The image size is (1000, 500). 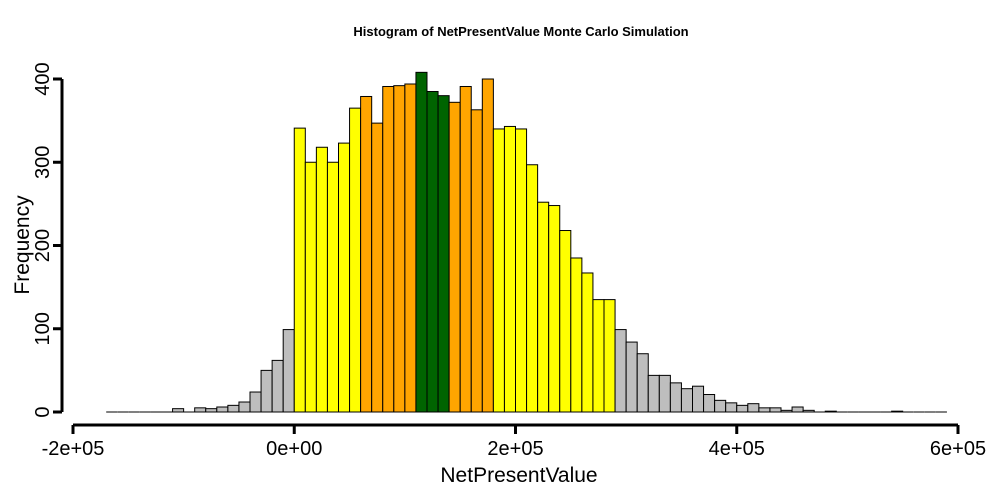 What do you see at coordinates (515, 449) in the screenshot?
I see `x-tick-label: 2e+05` at bounding box center [515, 449].